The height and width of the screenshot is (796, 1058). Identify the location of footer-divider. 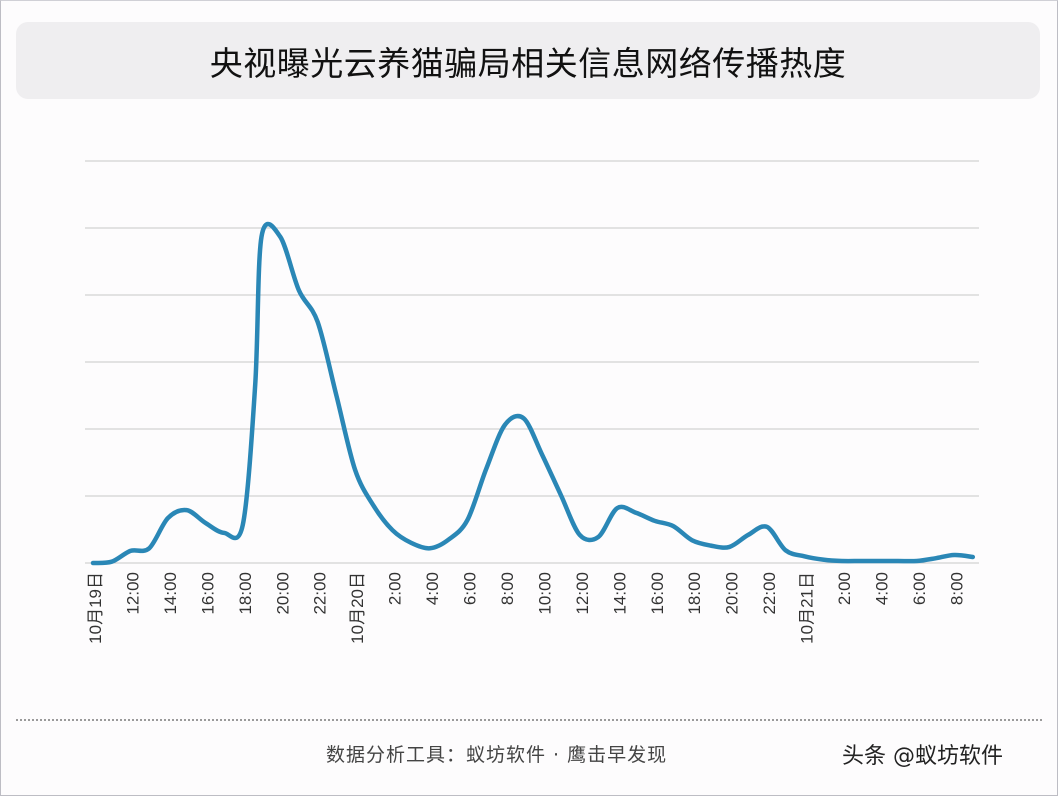
(529, 720).